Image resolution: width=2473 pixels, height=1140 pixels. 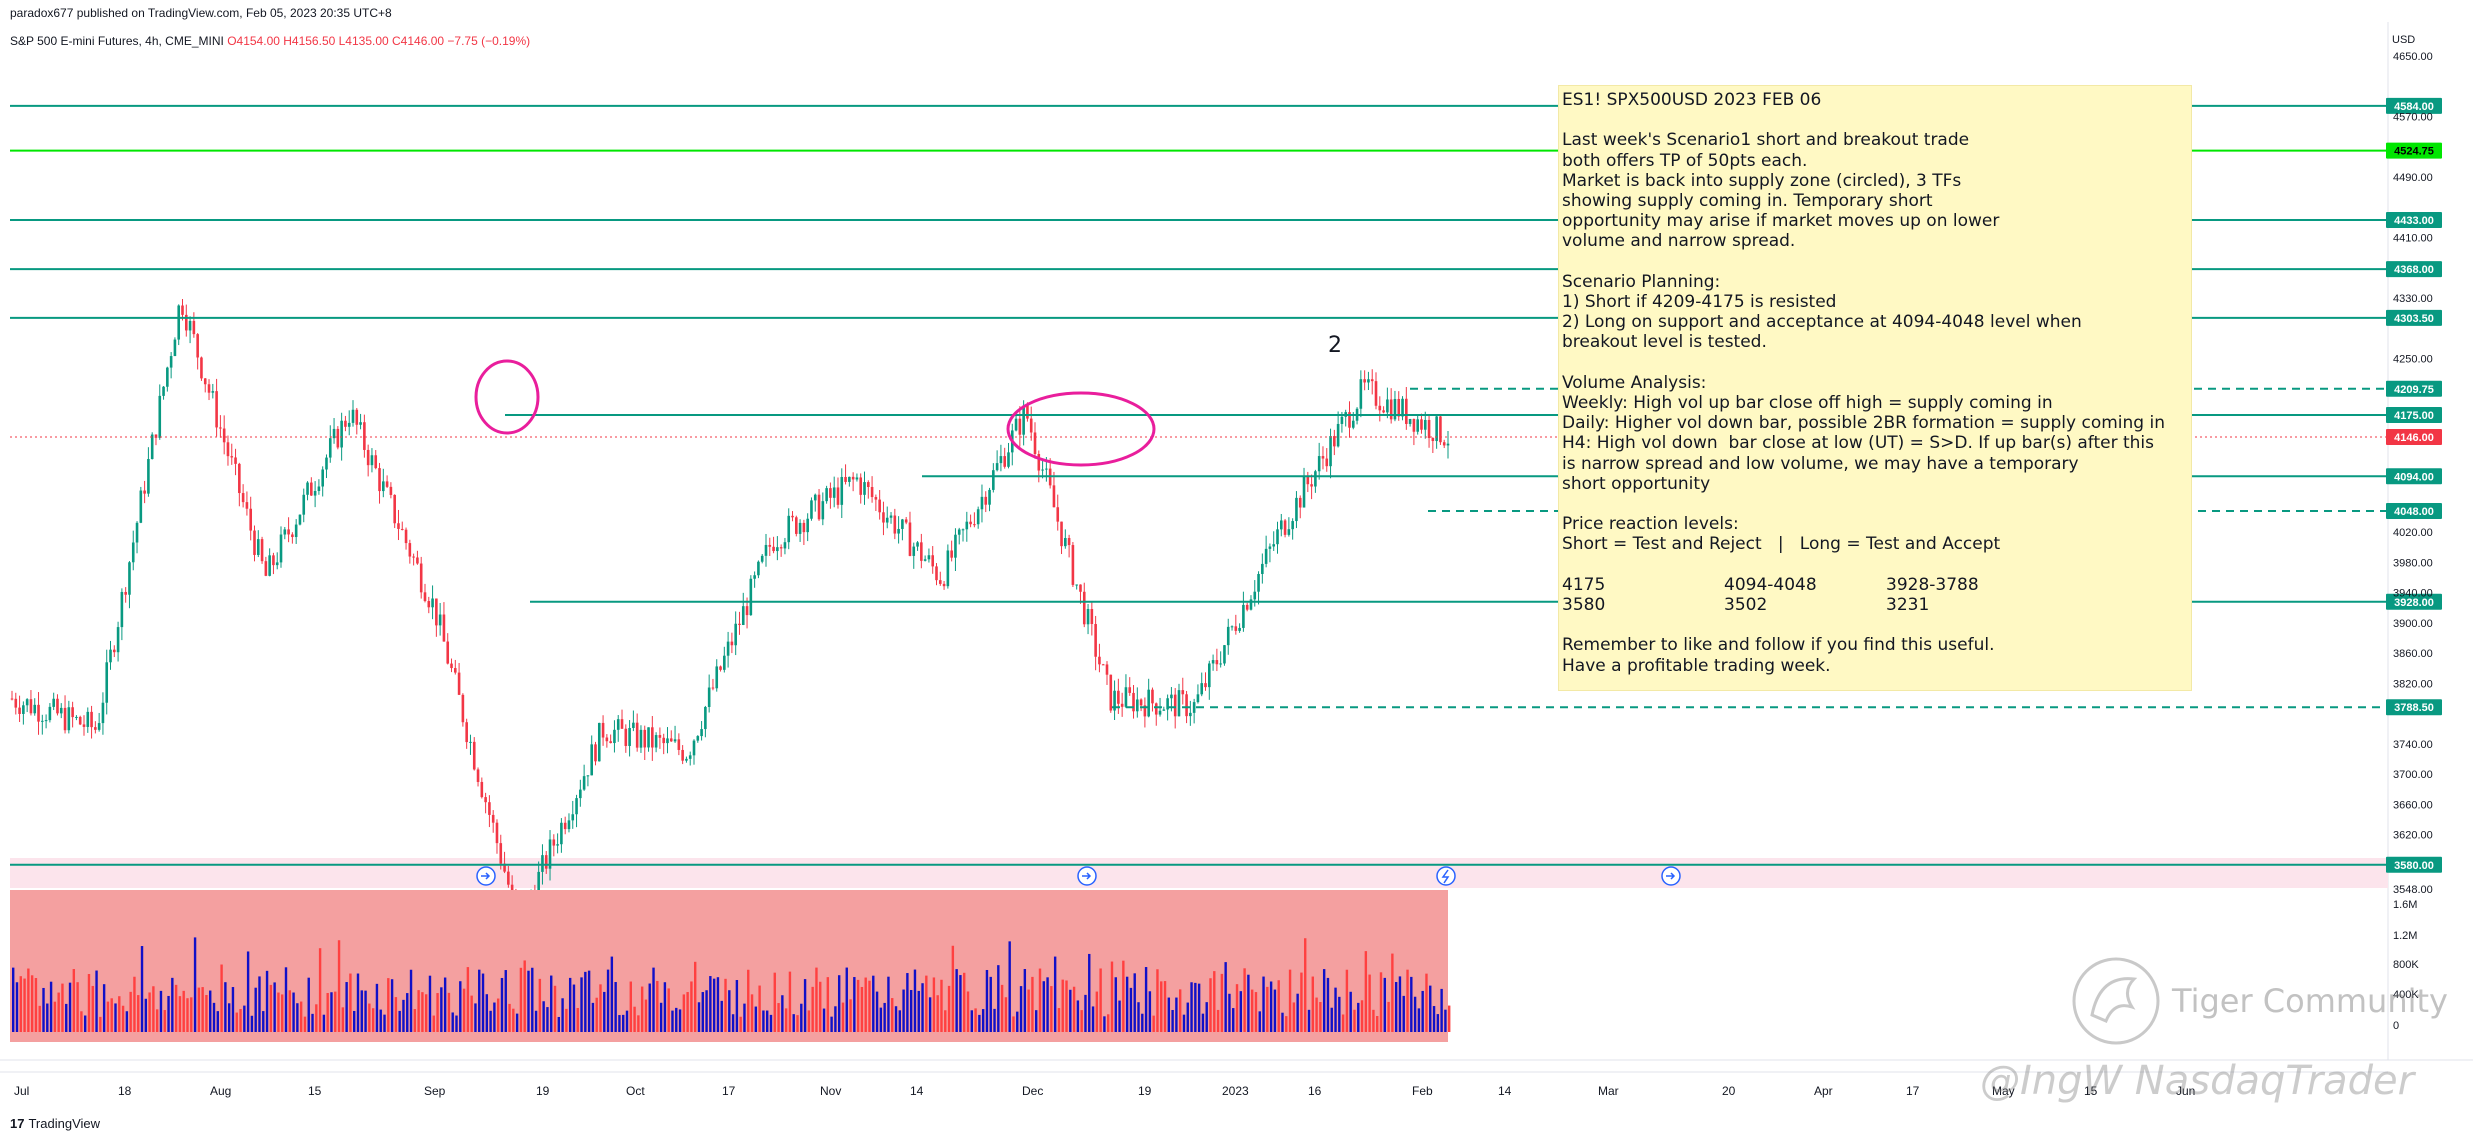 What do you see at coordinates (830, 1091) in the screenshot?
I see `time-tick-label: Nov` at bounding box center [830, 1091].